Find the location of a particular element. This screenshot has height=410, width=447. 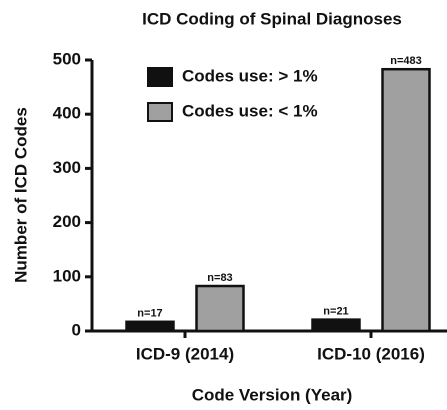

y-tick-label: 400 is located at coordinates (67, 113).